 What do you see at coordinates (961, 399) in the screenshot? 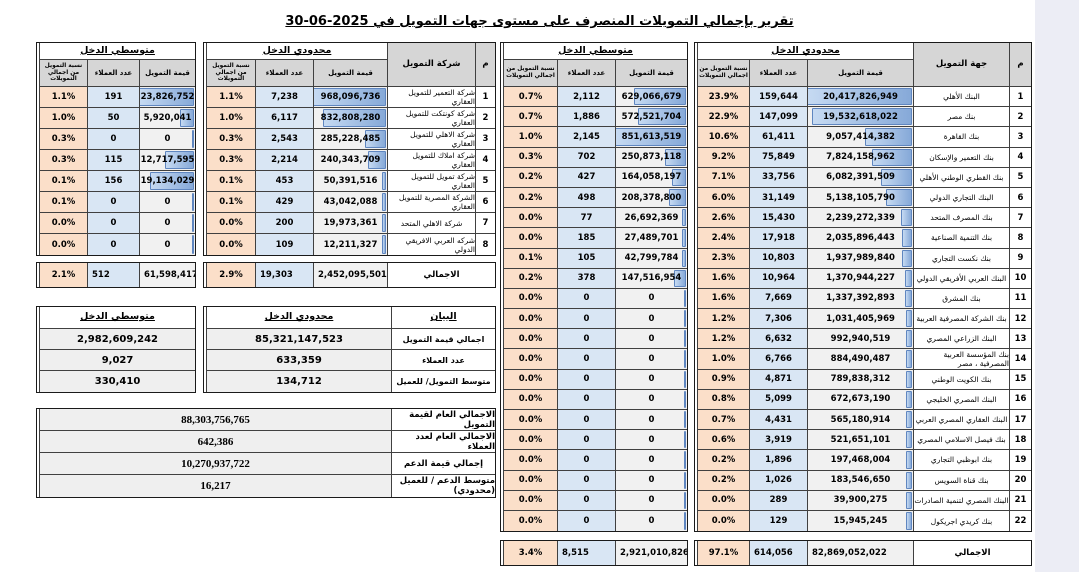
I see `funder-name-cell: البنك المصري الخليجي` at bounding box center [961, 399].